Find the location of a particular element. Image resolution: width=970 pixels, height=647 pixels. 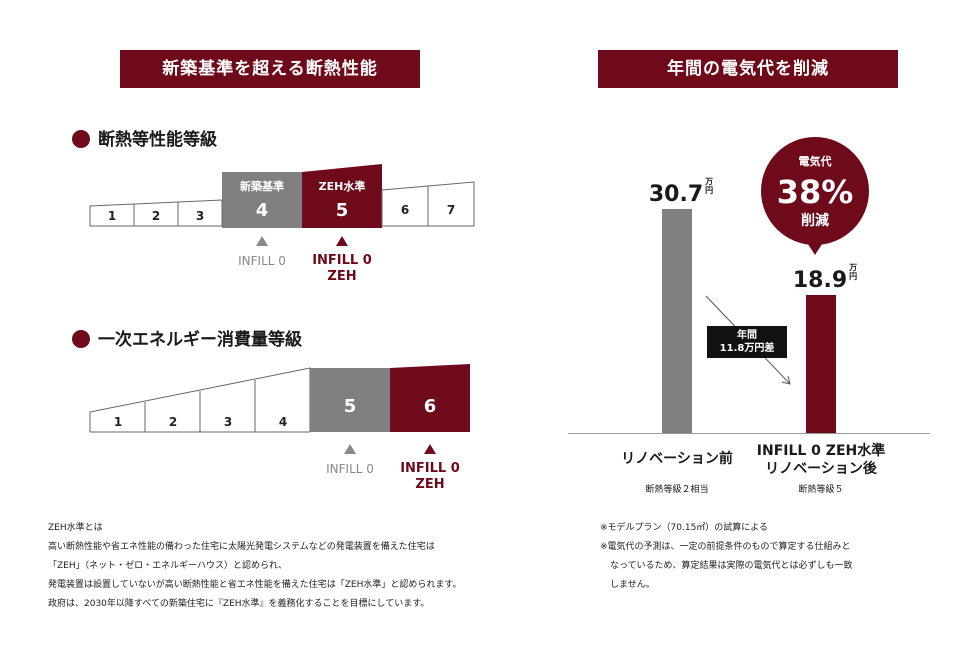

estimate-note-line: しません。 is located at coordinates (632, 585).